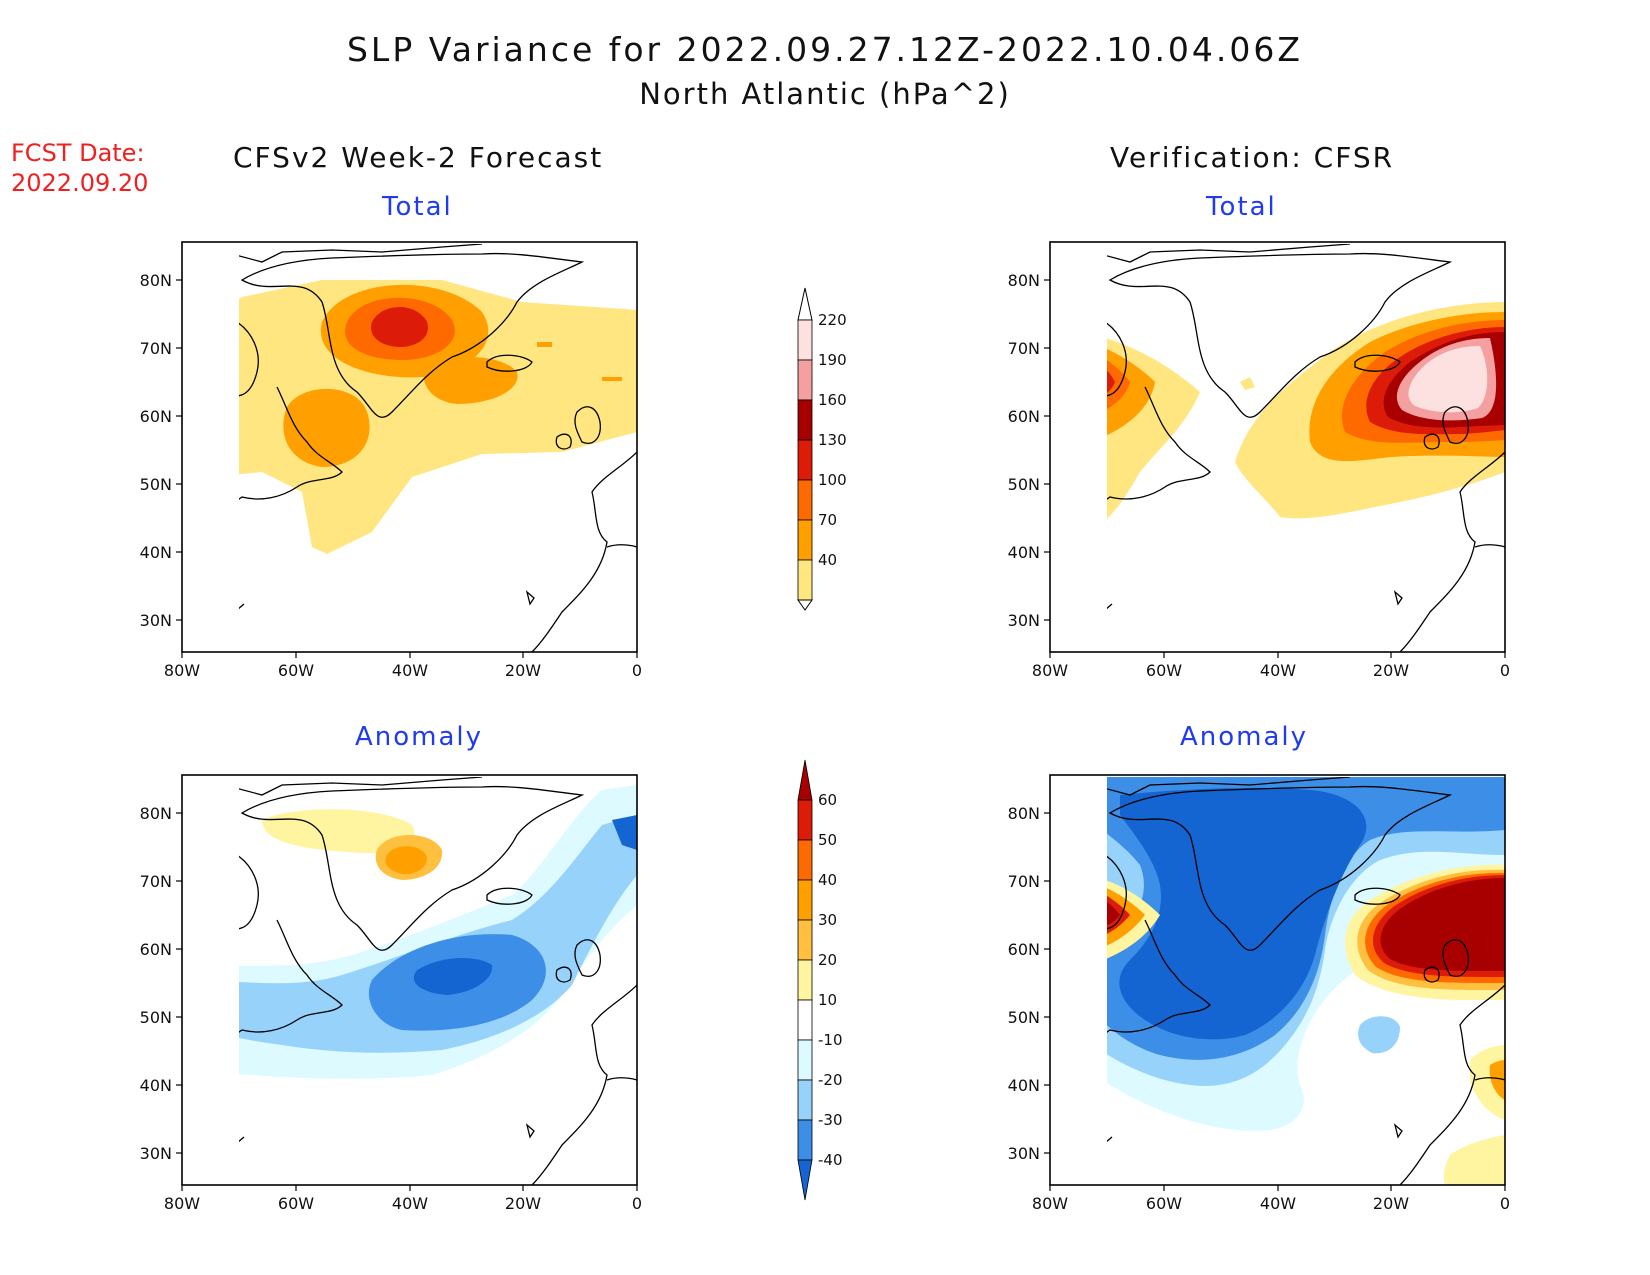 This screenshot has height=1275, width=1650. I want to click on fcst-date-label: FCST Date:, so click(78, 153).